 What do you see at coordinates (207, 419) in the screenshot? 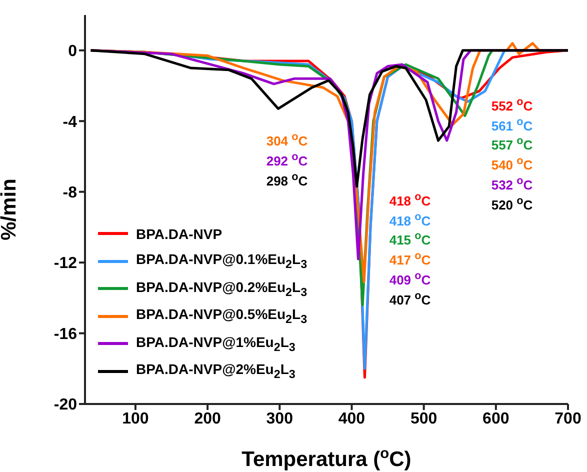
I see `x-tick-label: 200` at bounding box center [207, 419].